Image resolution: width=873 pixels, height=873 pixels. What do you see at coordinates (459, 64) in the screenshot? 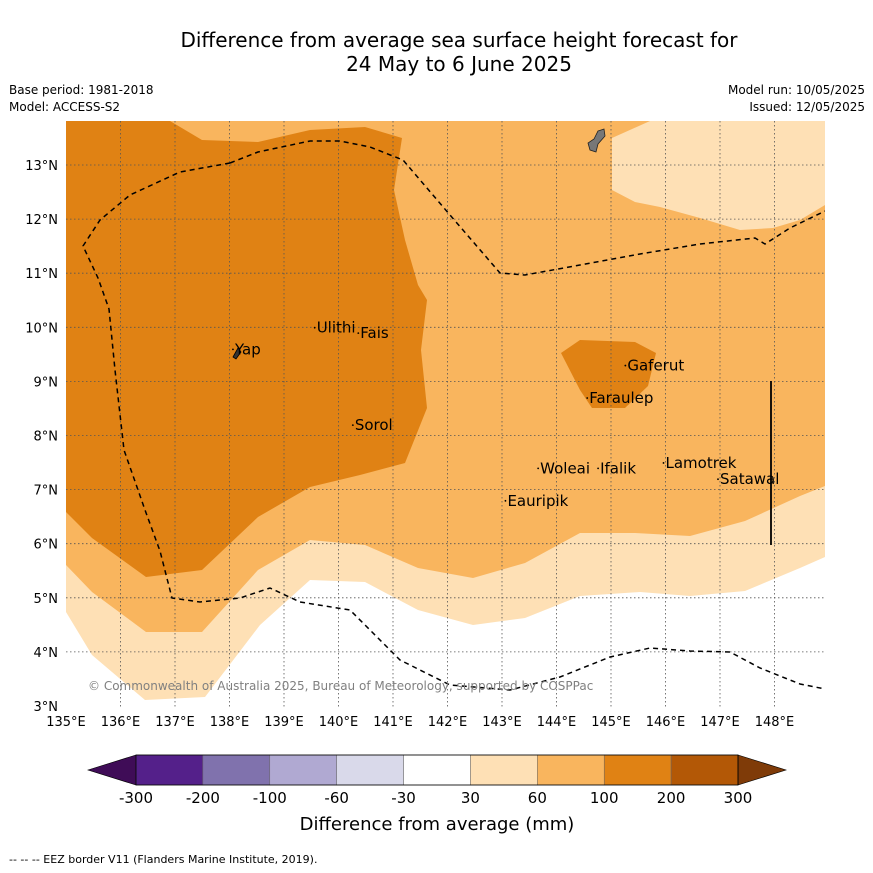
I see `title-line-2: 24 May to 6 June 2025` at bounding box center [459, 64].